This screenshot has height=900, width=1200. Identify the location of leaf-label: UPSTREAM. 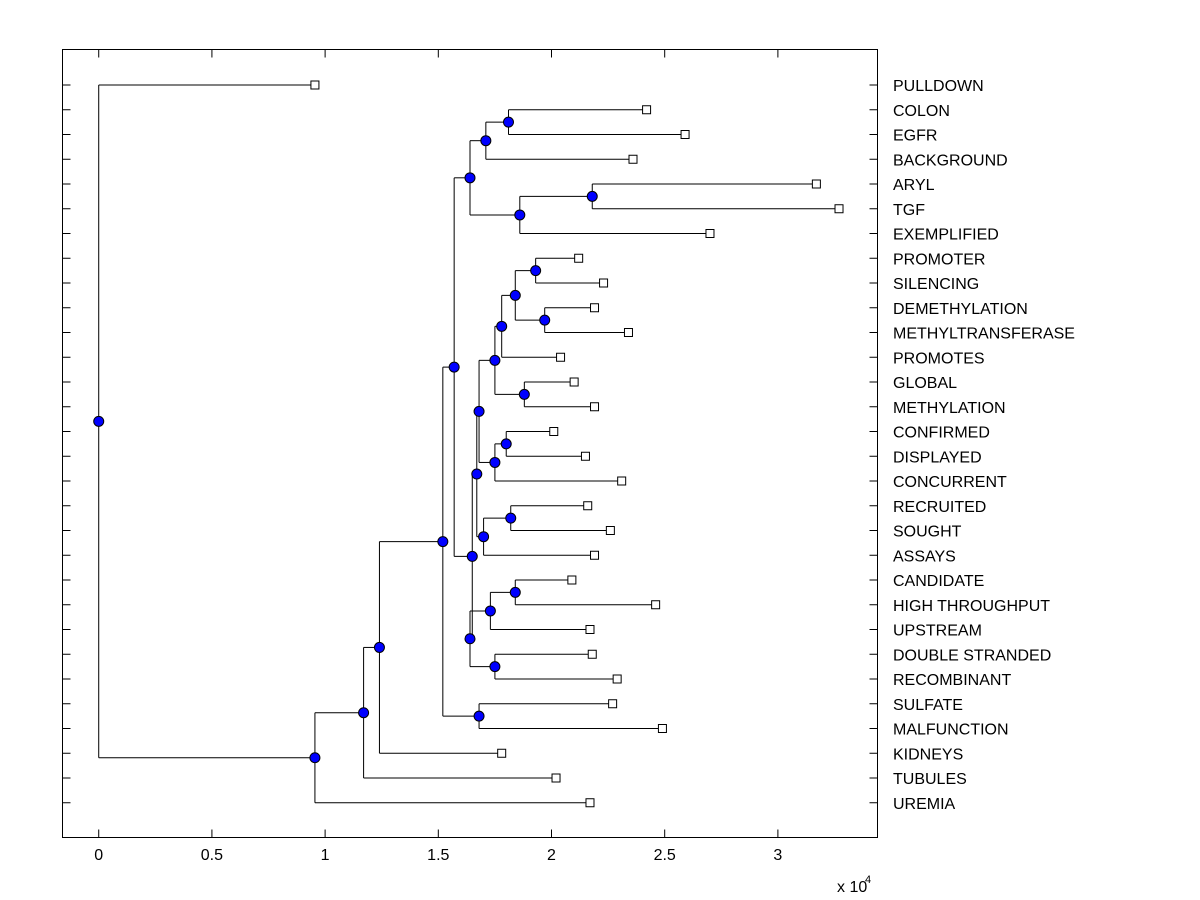
(937, 631).